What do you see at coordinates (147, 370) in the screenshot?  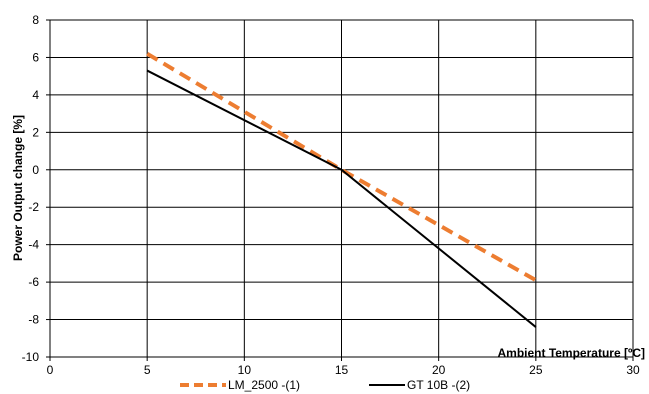 I see `x-tick-label: 5` at bounding box center [147, 370].